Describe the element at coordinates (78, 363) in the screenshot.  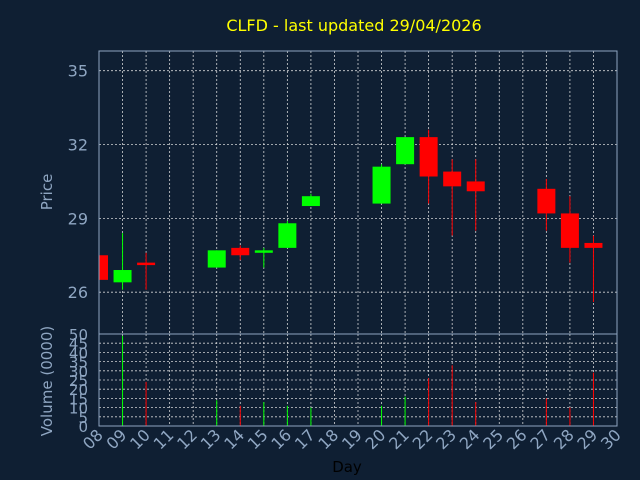
I see `volume-tick-label: 35` at that location.